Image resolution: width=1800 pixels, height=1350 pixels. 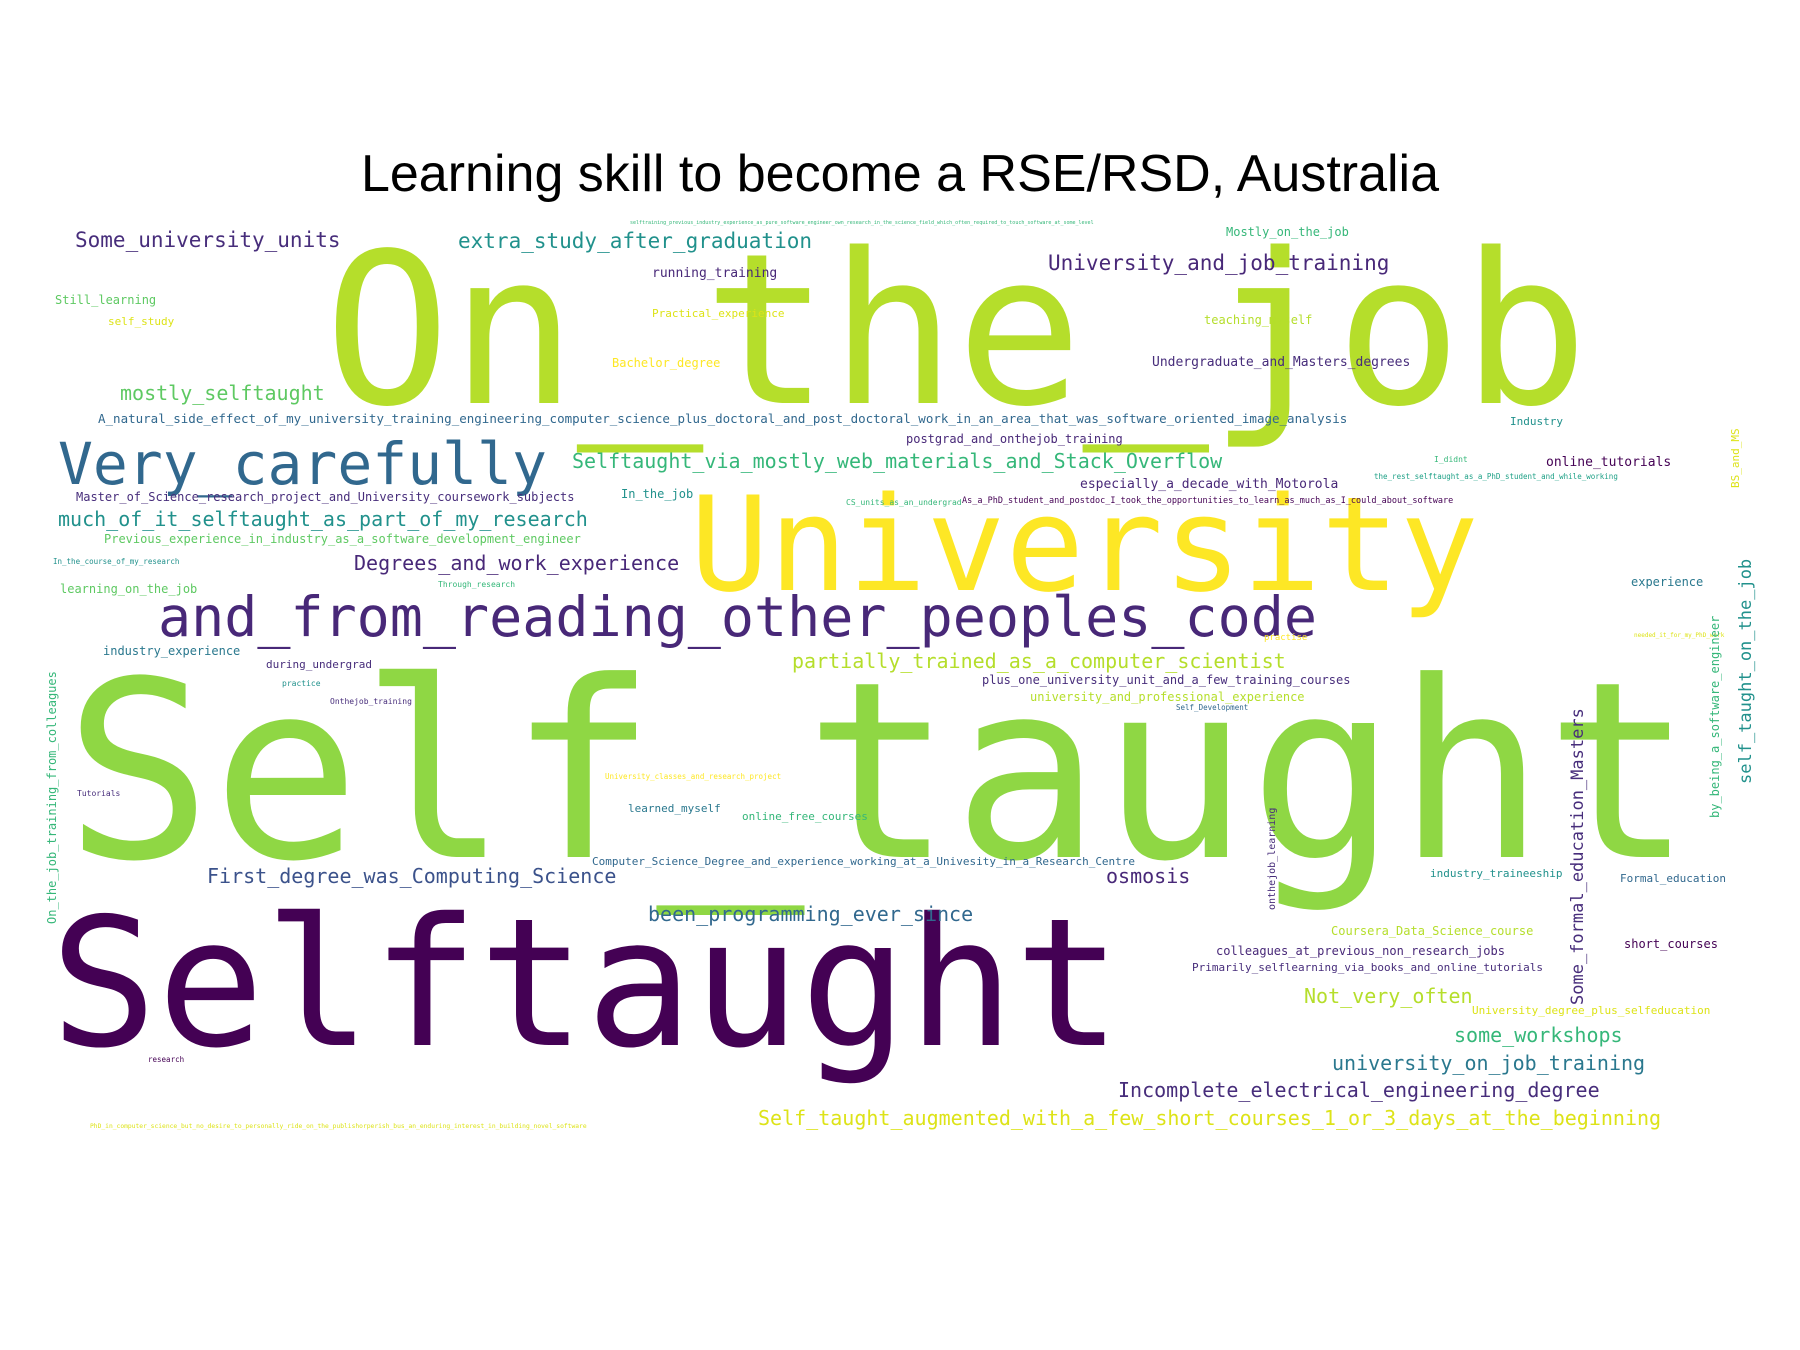 I want to click on word-selftaught: Selftaught, so click(x=586, y=983).